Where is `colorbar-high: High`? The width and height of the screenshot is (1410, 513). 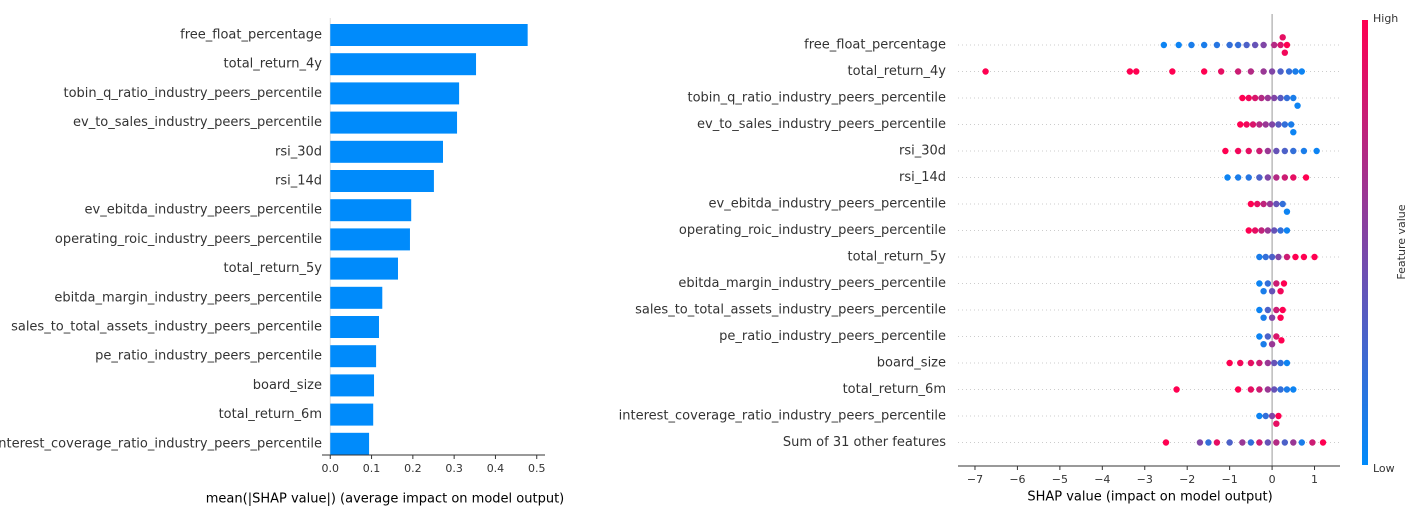 colorbar-high: High is located at coordinates (1385, 18).